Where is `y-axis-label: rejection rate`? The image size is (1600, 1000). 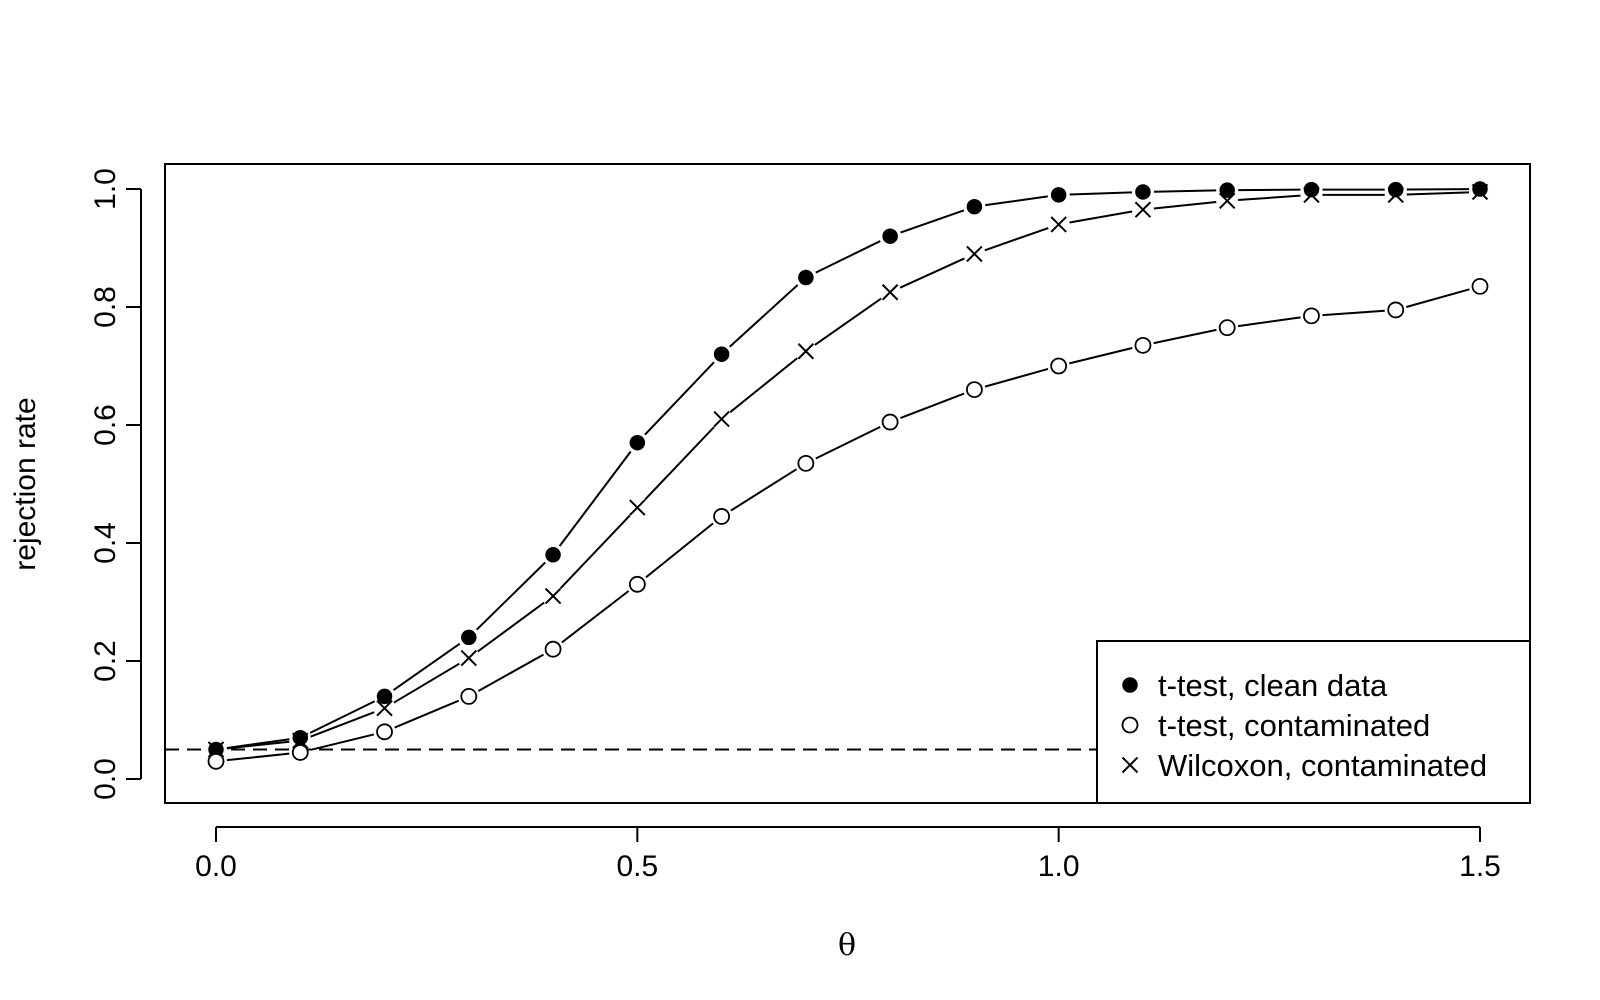
y-axis-label: rejection rate is located at coordinates (25, 483).